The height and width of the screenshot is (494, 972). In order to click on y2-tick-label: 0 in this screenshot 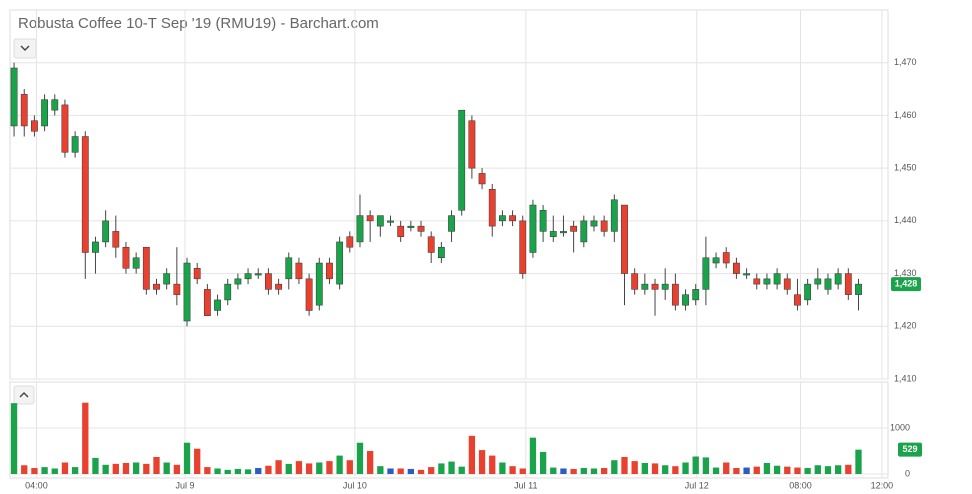, I will do `click(907, 473)`.